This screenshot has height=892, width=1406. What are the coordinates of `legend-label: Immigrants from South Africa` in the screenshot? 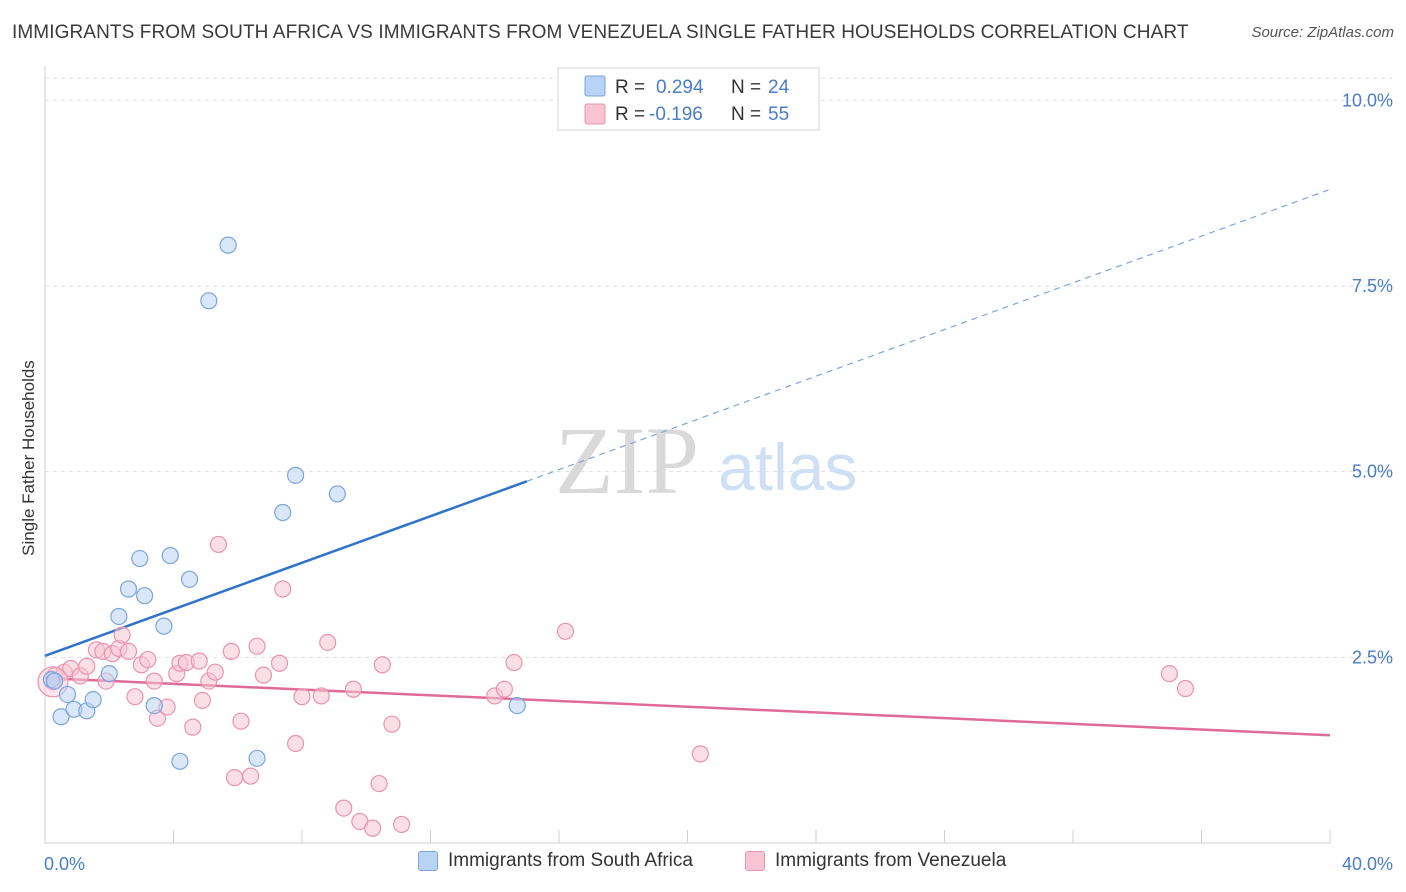 It's located at (570, 860).